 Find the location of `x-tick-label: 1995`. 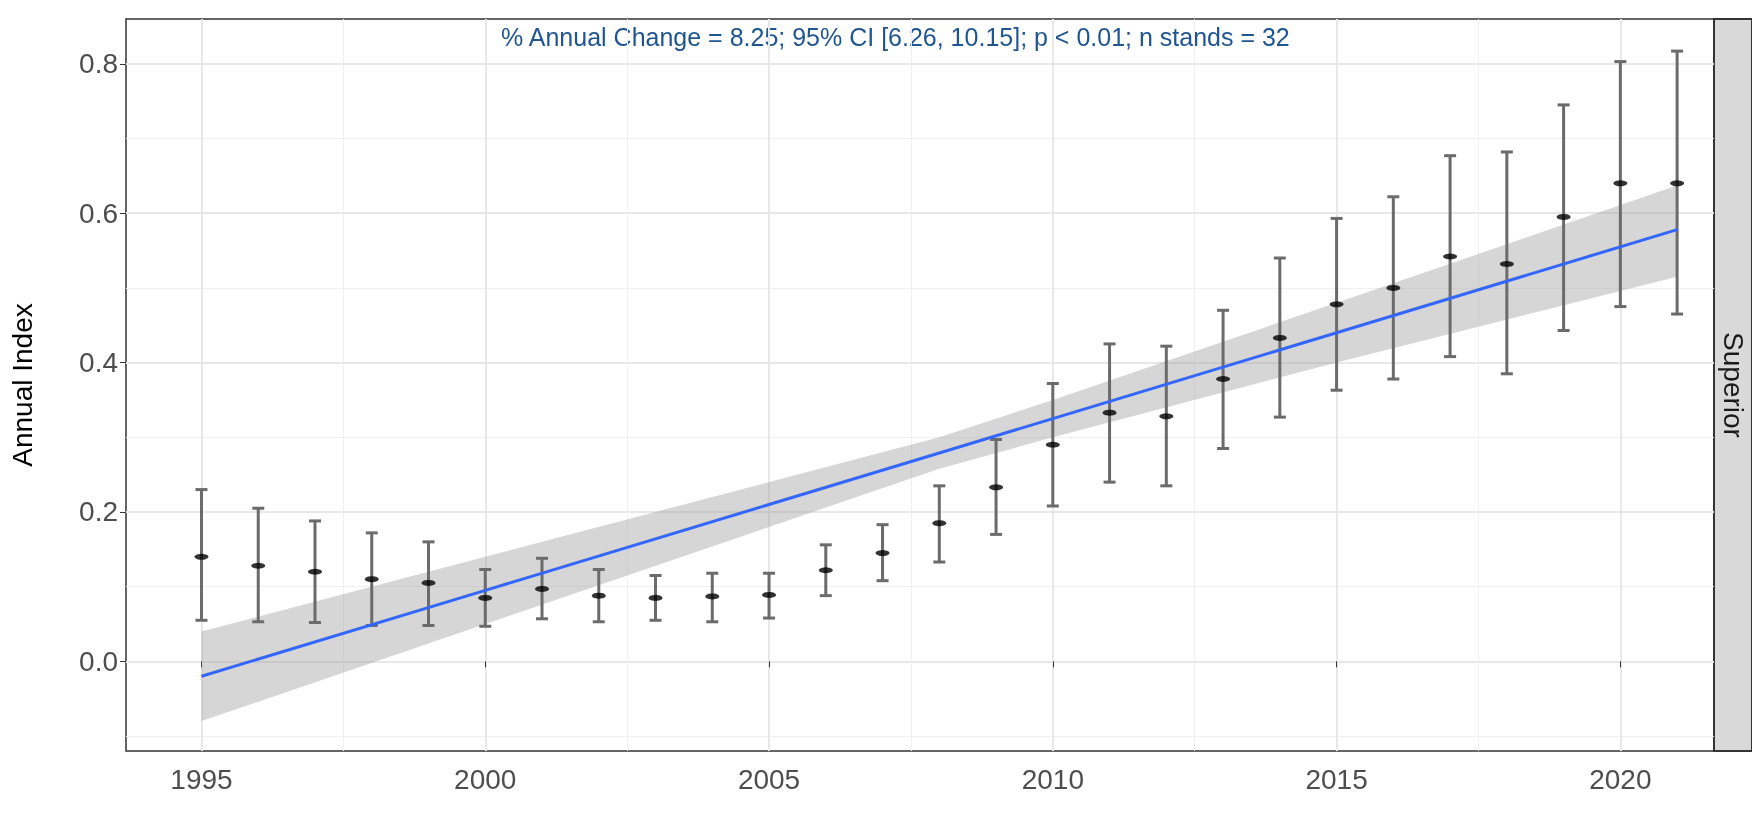

x-tick-label: 1995 is located at coordinates (201, 779).